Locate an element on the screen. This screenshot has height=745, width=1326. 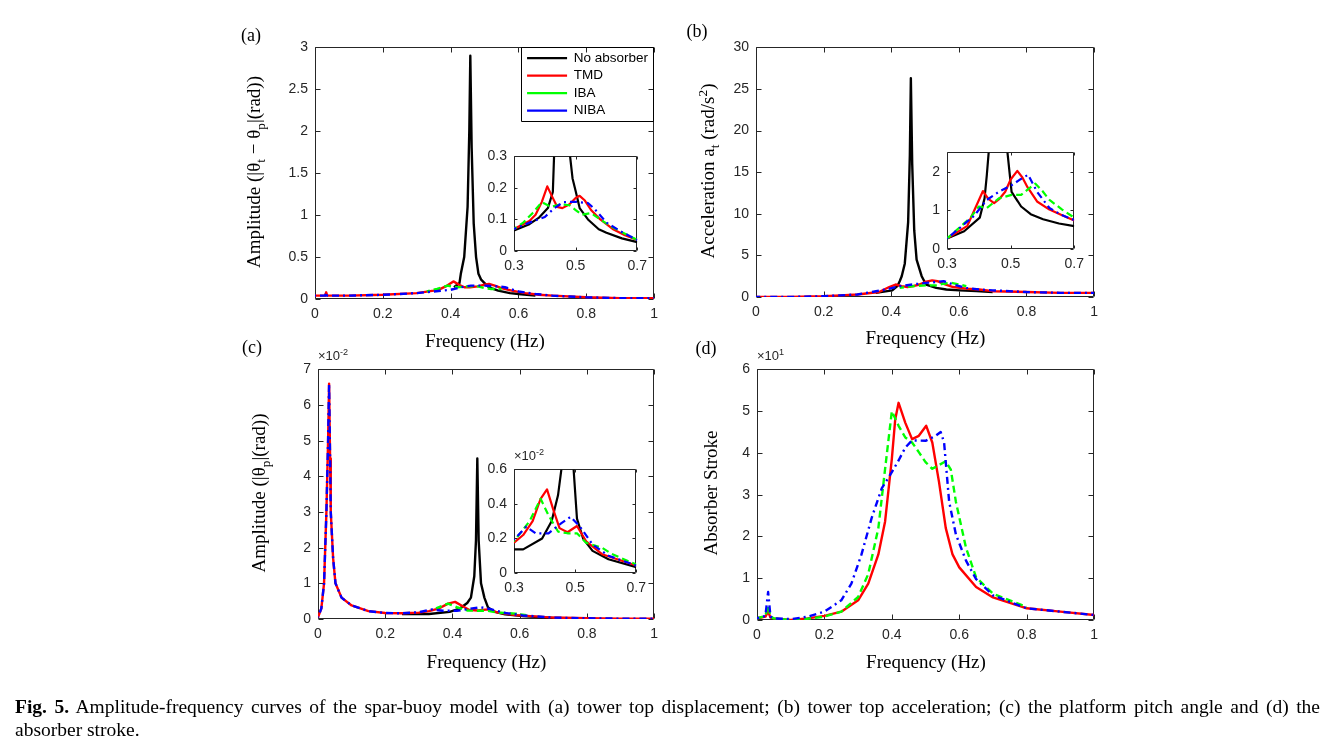
y-tick-label: 30 is located at coordinates (741, 46).